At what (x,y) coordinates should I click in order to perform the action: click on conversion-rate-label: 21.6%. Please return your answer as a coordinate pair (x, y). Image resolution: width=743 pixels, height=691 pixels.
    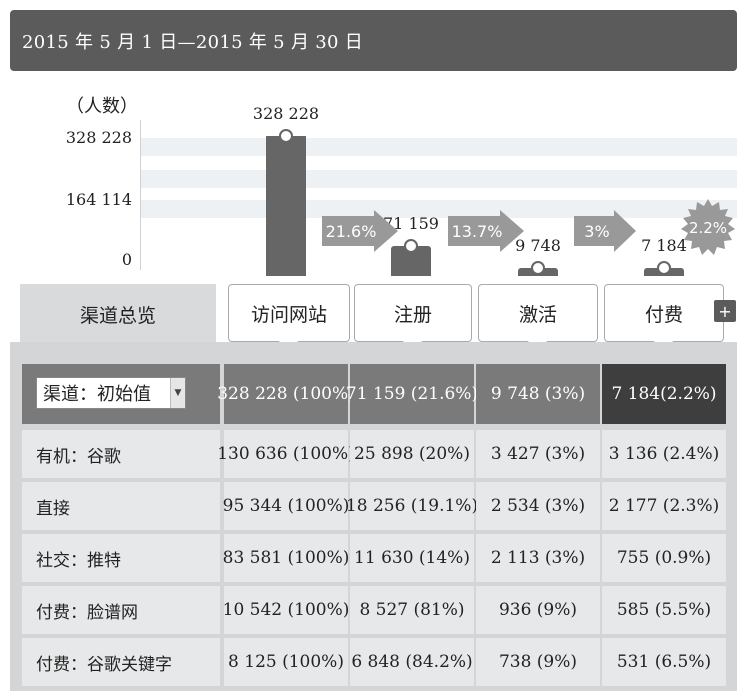
    Looking at the image, I should click on (351, 231).